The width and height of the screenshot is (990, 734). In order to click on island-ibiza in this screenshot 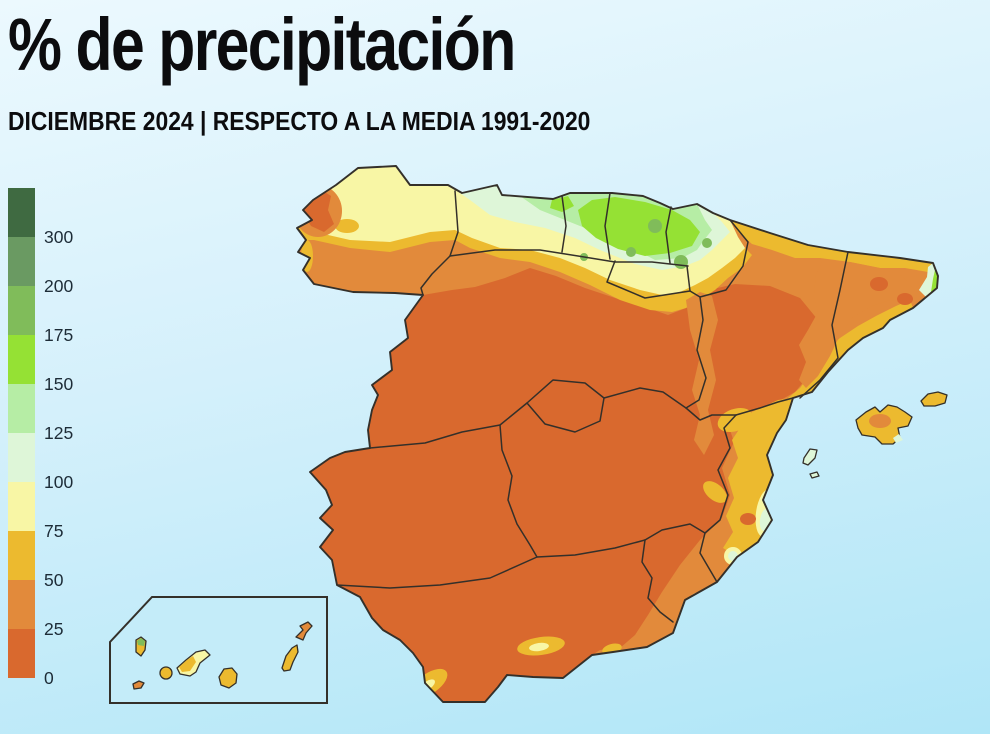, I will do `click(810, 457)`.